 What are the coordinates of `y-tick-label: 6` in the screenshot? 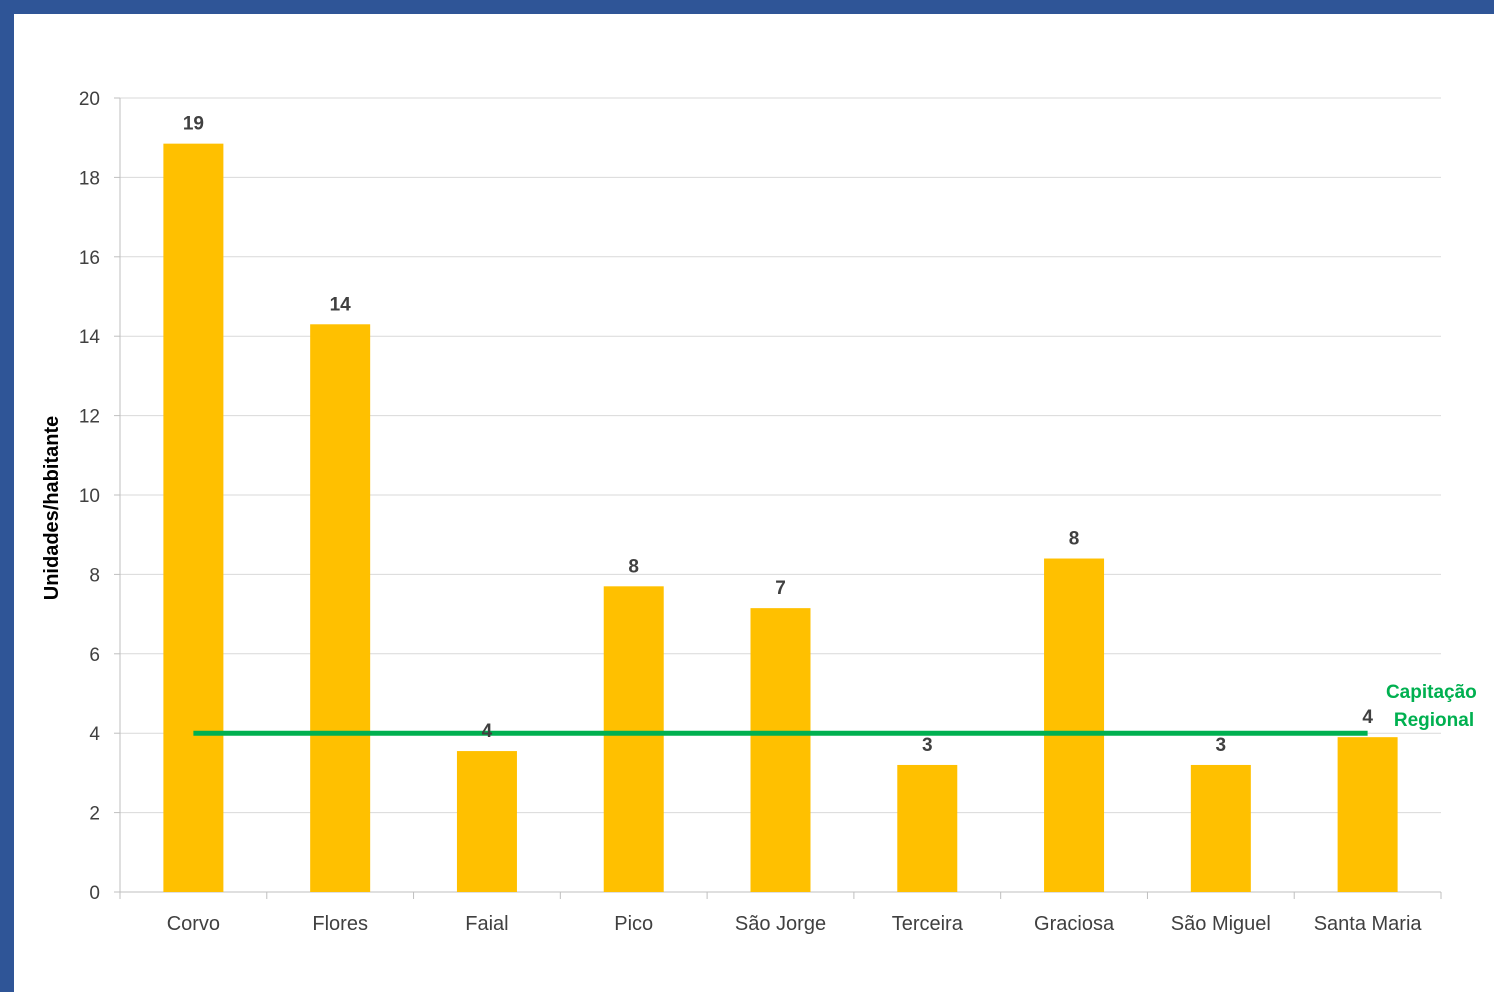 It's located at (94, 655).